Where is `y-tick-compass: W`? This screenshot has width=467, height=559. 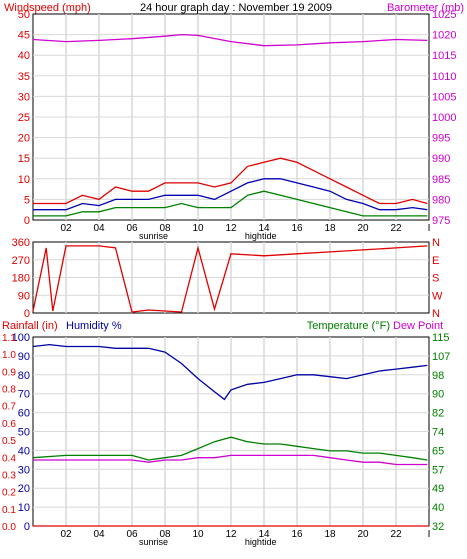 y-tick-compass: W is located at coordinates (437, 296).